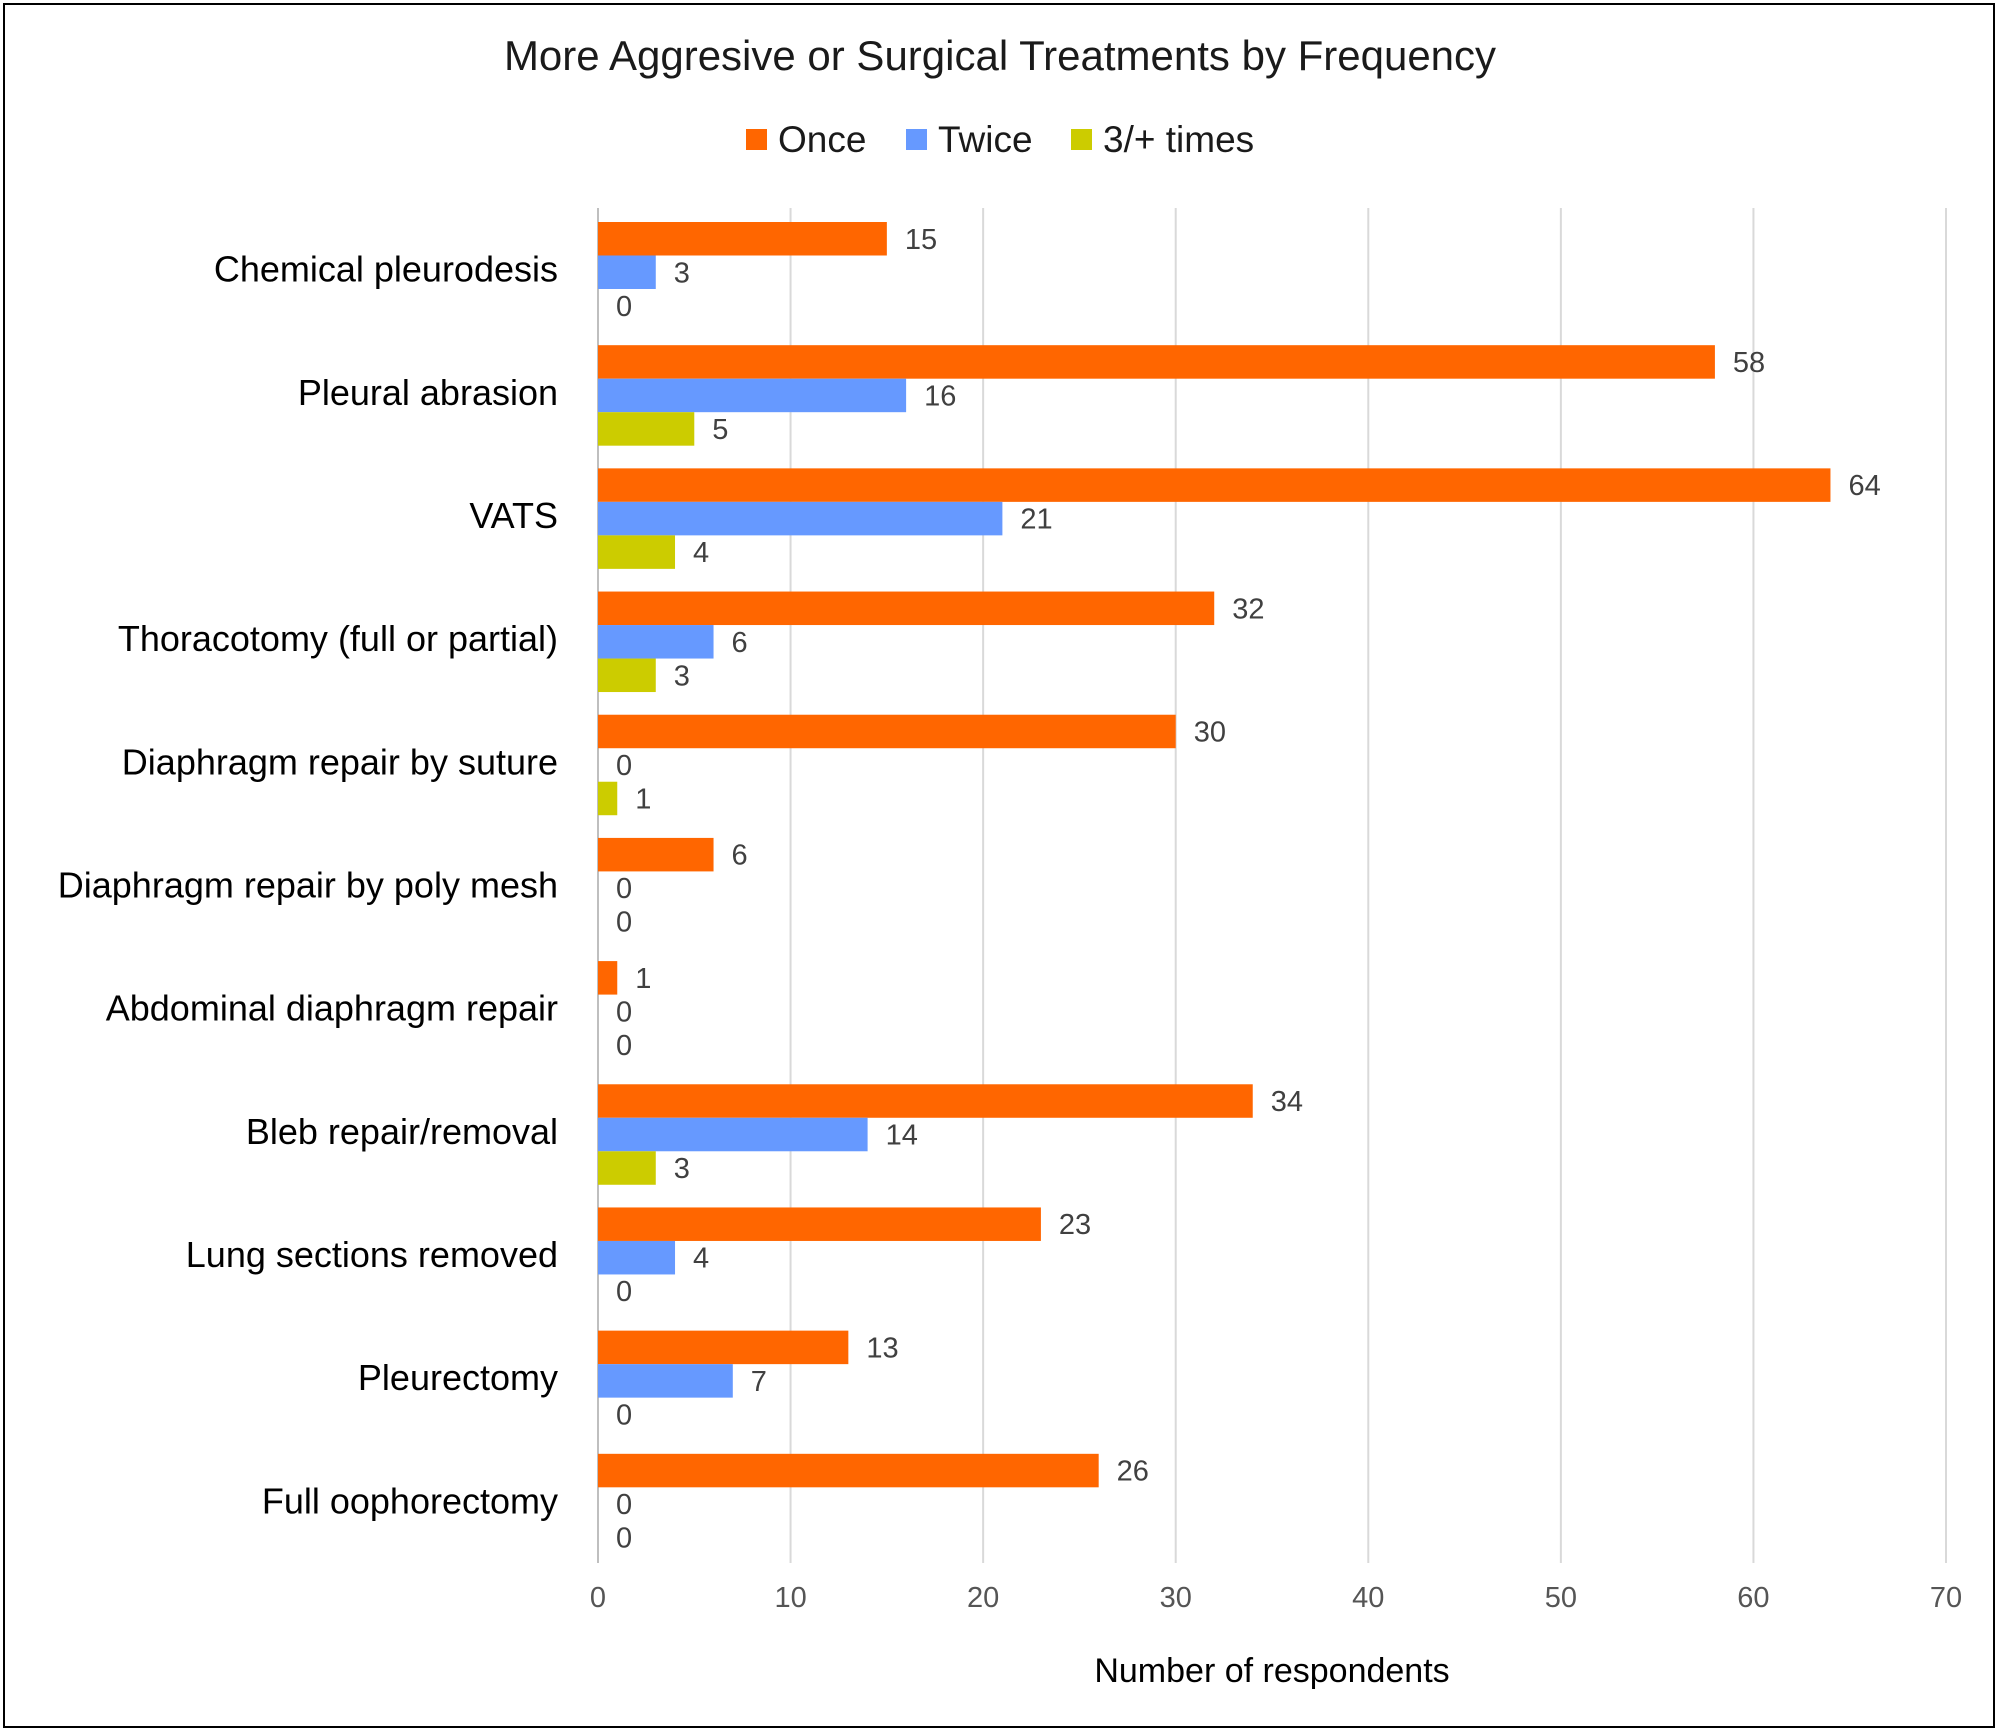 Image resolution: width=2000 pixels, height=1733 pixels. I want to click on data-label: 23, so click(1075, 1225).